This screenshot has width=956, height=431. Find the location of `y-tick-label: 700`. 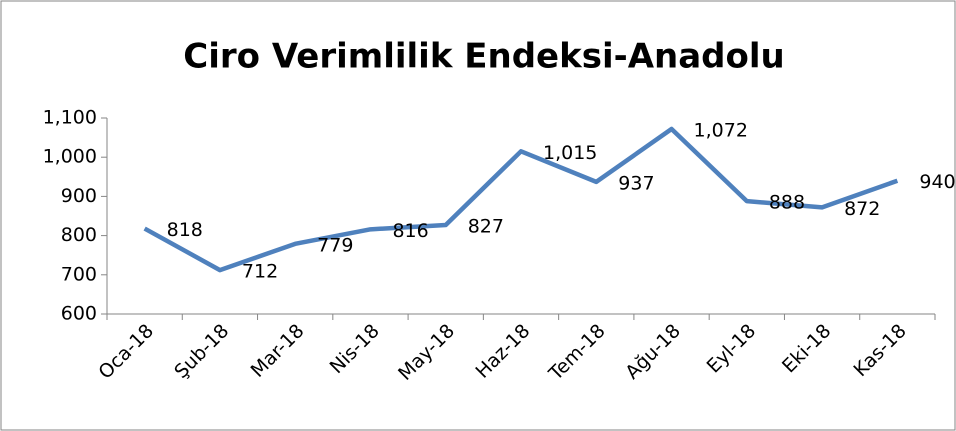

y-tick-label: 700 is located at coordinates (79, 274).